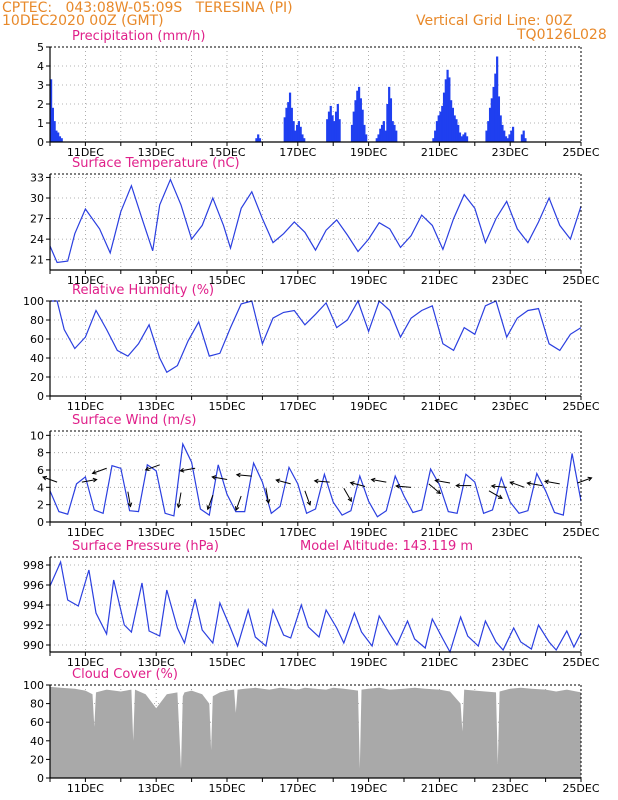 This screenshot has width=618, height=800. I want to click on y-tick-label: 30, so click(37, 198).